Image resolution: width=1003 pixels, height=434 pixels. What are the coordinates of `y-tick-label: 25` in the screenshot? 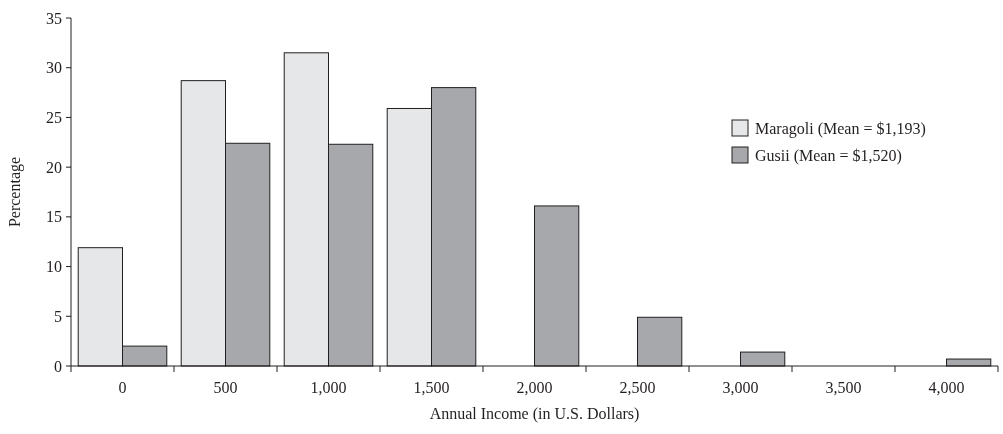 It's located at (54, 118).